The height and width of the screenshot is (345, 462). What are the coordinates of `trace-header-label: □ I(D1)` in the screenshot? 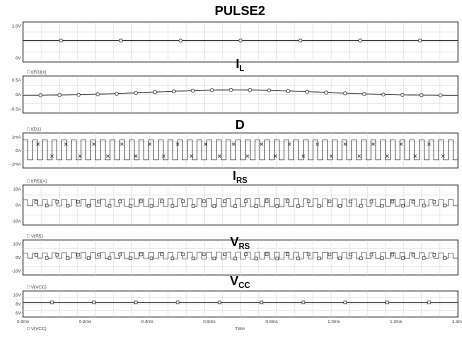 It's located at (34, 129).